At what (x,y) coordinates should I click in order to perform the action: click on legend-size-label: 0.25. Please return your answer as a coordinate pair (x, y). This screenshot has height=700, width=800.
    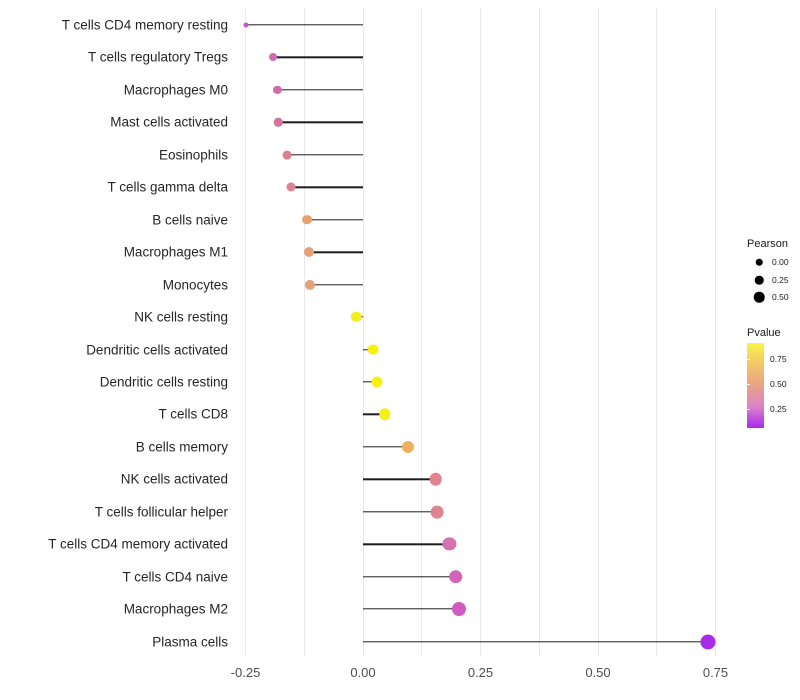
    Looking at the image, I should click on (780, 280).